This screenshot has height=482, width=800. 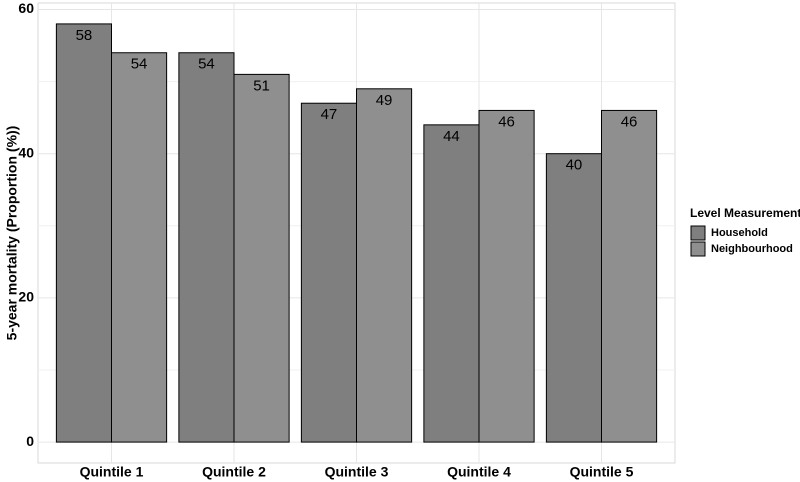 I want to click on x-tick-label: Quintile 4, so click(x=479, y=472).